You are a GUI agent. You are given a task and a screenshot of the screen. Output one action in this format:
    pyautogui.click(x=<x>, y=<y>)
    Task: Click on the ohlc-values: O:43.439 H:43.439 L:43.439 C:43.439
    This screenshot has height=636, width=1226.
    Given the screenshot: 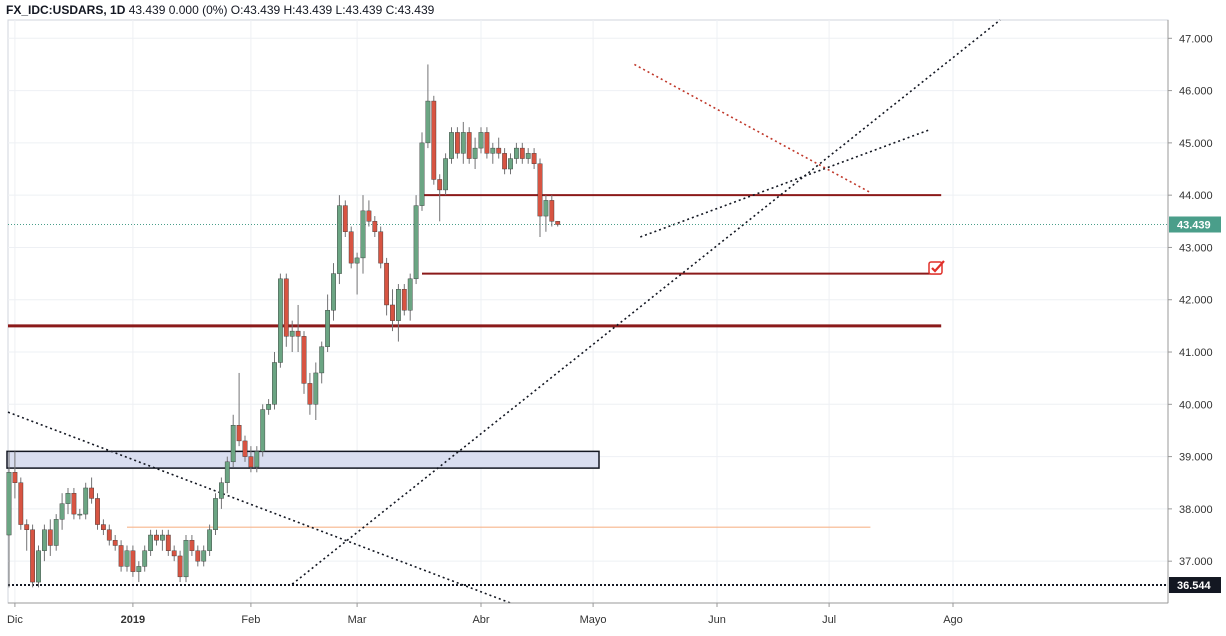 What is the action you would take?
    pyautogui.click(x=332, y=10)
    